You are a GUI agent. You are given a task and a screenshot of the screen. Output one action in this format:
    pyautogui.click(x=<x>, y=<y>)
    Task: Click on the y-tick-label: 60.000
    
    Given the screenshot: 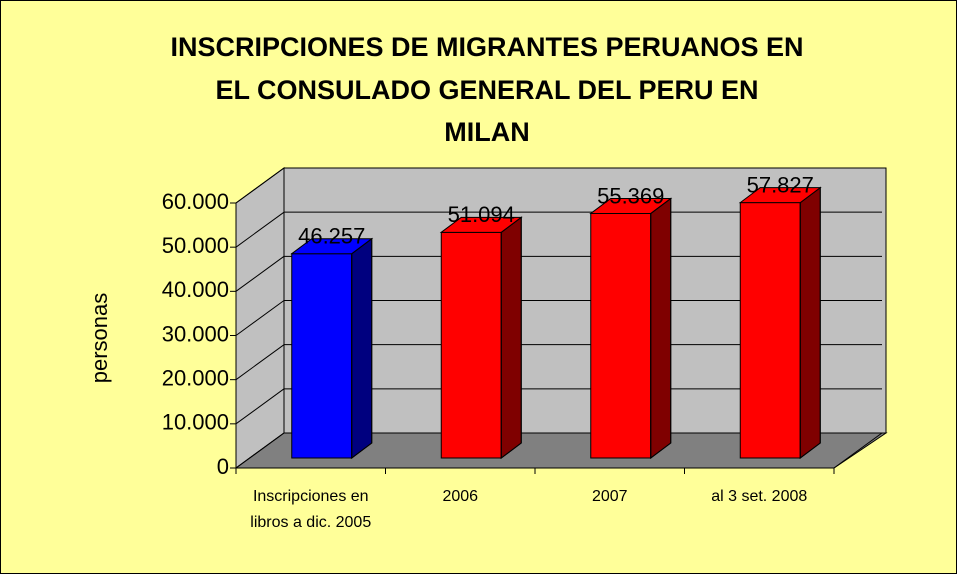 What is the action you would take?
    pyautogui.click(x=195, y=201)
    